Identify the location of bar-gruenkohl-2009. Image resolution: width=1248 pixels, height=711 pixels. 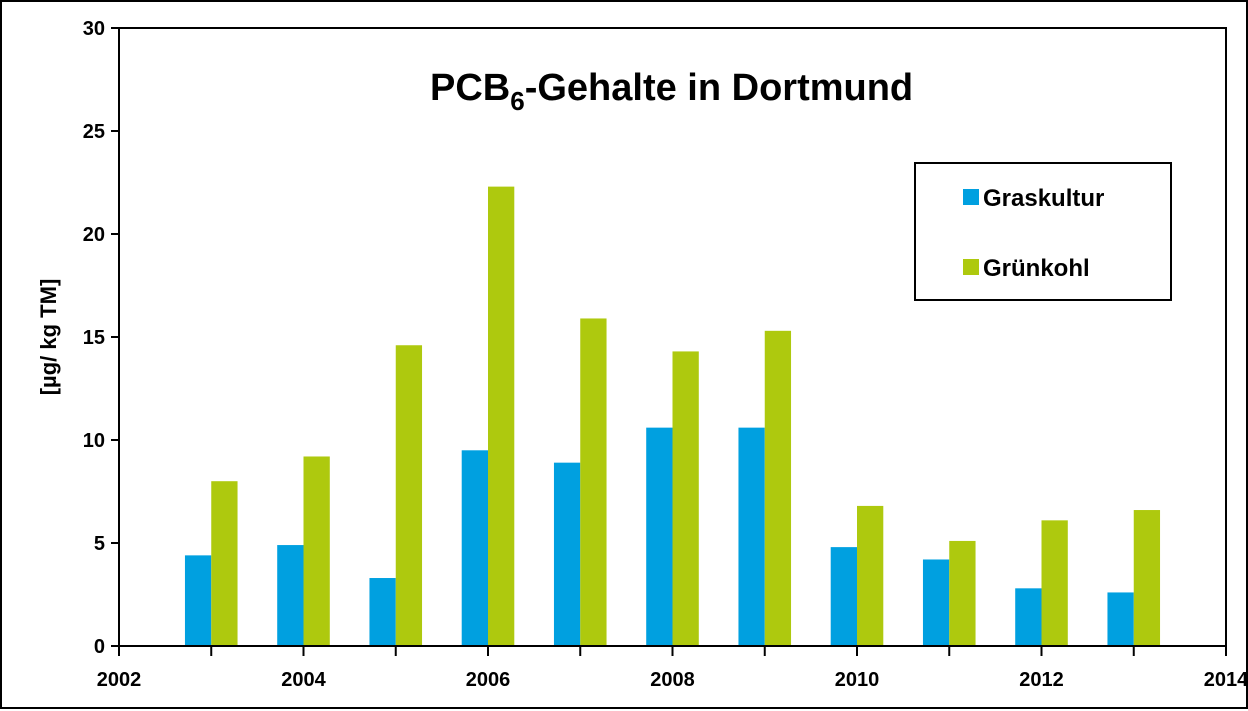
(778, 488).